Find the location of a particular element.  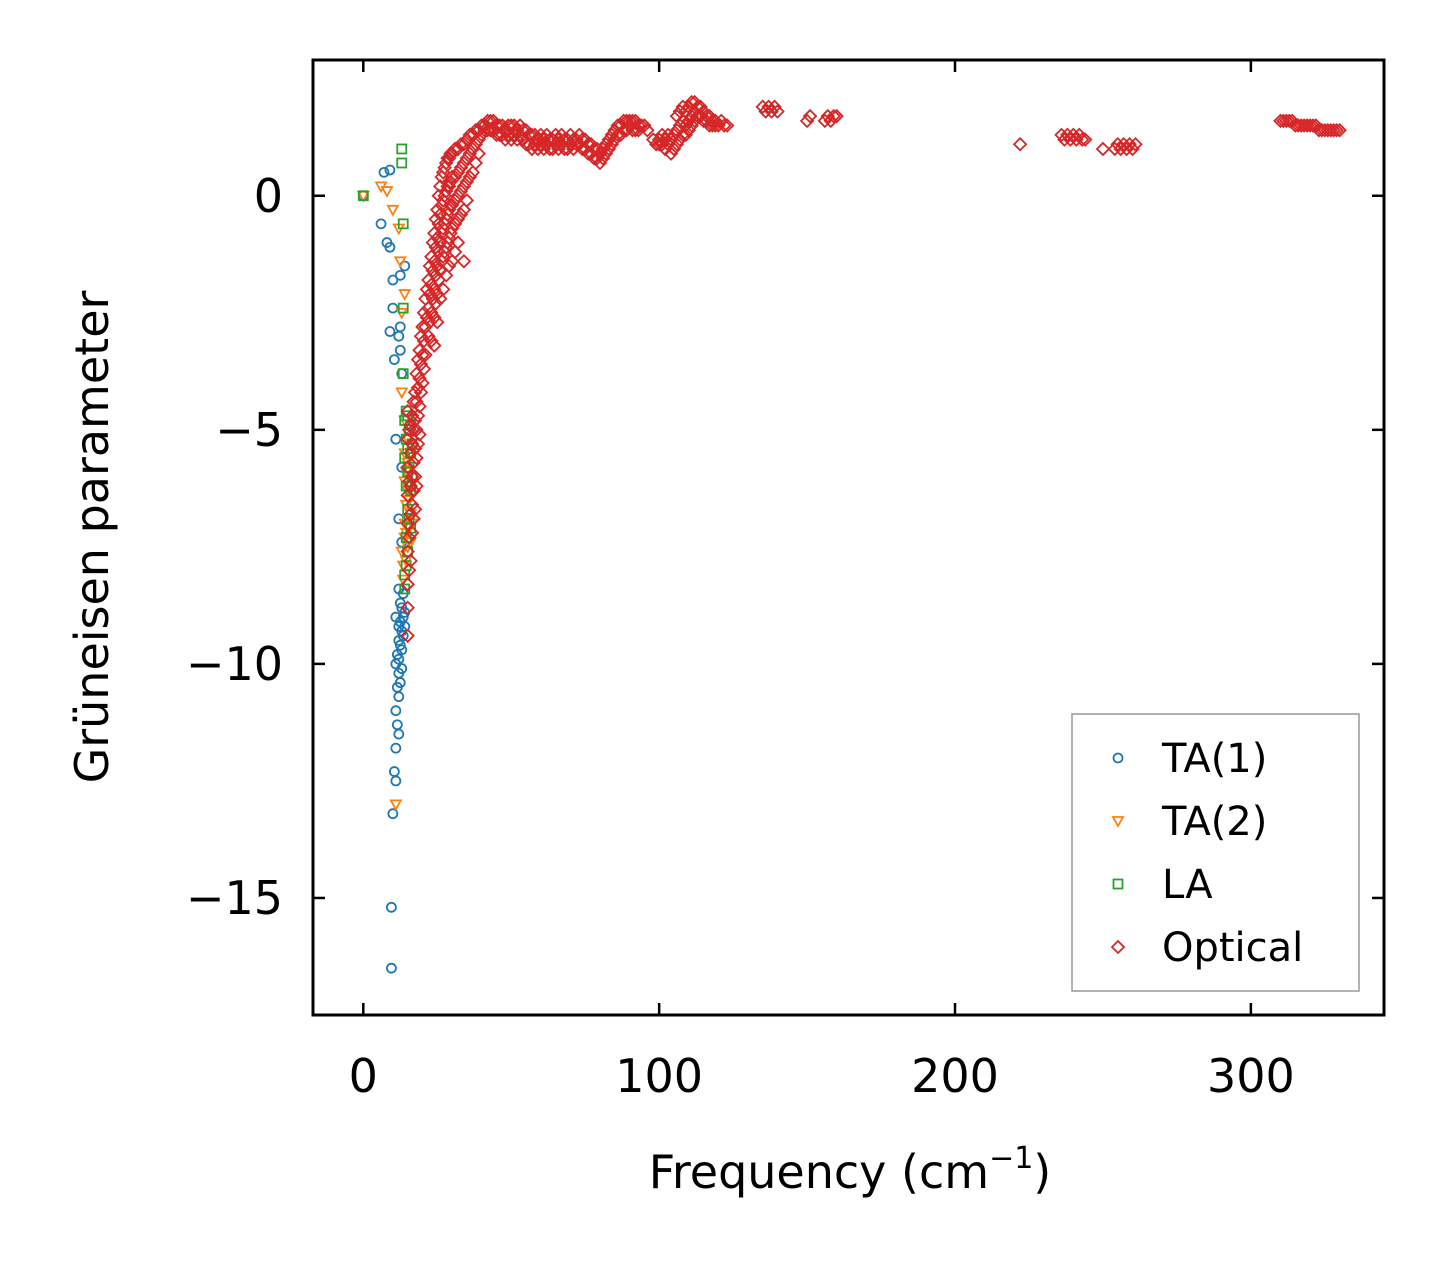

legend-box is located at coordinates (1215, 852).